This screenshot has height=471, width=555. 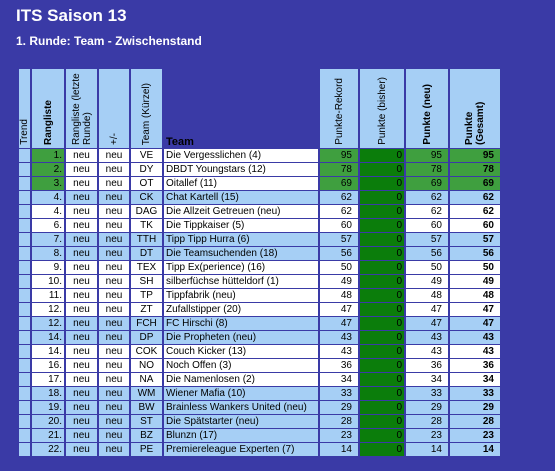 What do you see at coordinates (427, 114) in the screenshot?
I see `column-header-text: Punkte (neu)` at bounding box center [427, 114].